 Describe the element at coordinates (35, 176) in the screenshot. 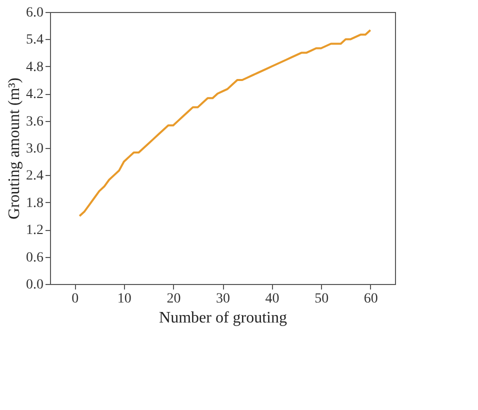

I see `y-tick-label: 2.4` at that location.